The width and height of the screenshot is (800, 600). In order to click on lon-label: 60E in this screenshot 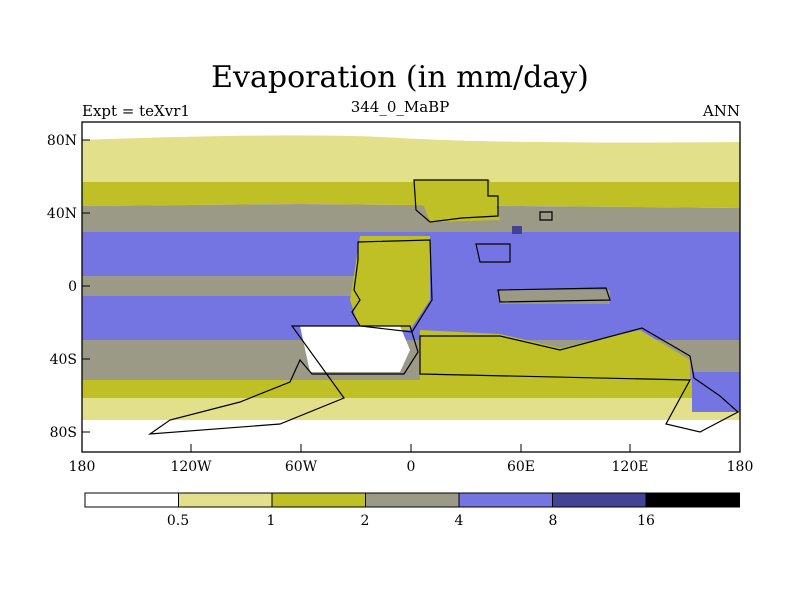, I will do `click(521, 467)`.